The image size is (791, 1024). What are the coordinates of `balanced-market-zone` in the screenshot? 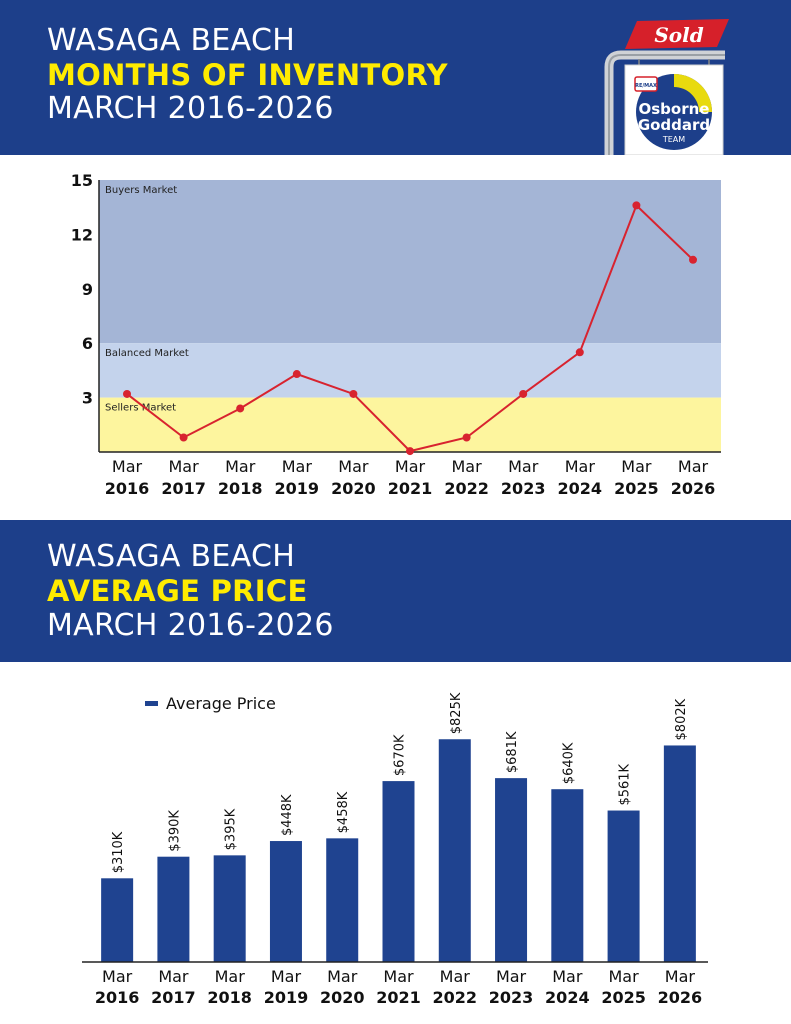 It's located at (410, 370).